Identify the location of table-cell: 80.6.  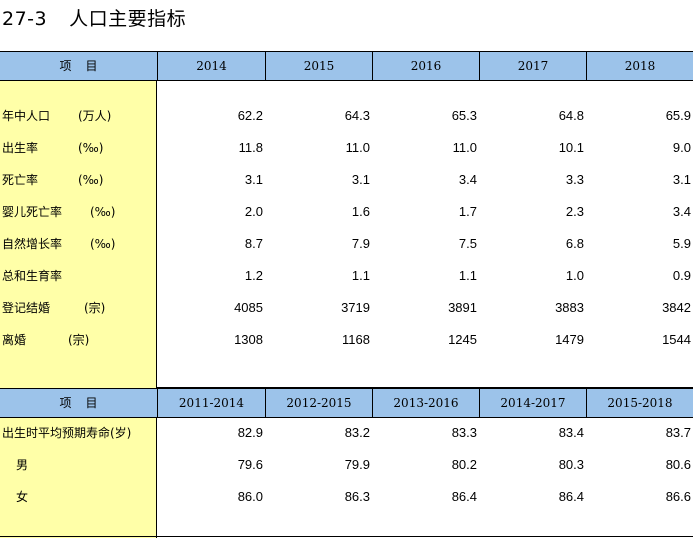
(678, 464).